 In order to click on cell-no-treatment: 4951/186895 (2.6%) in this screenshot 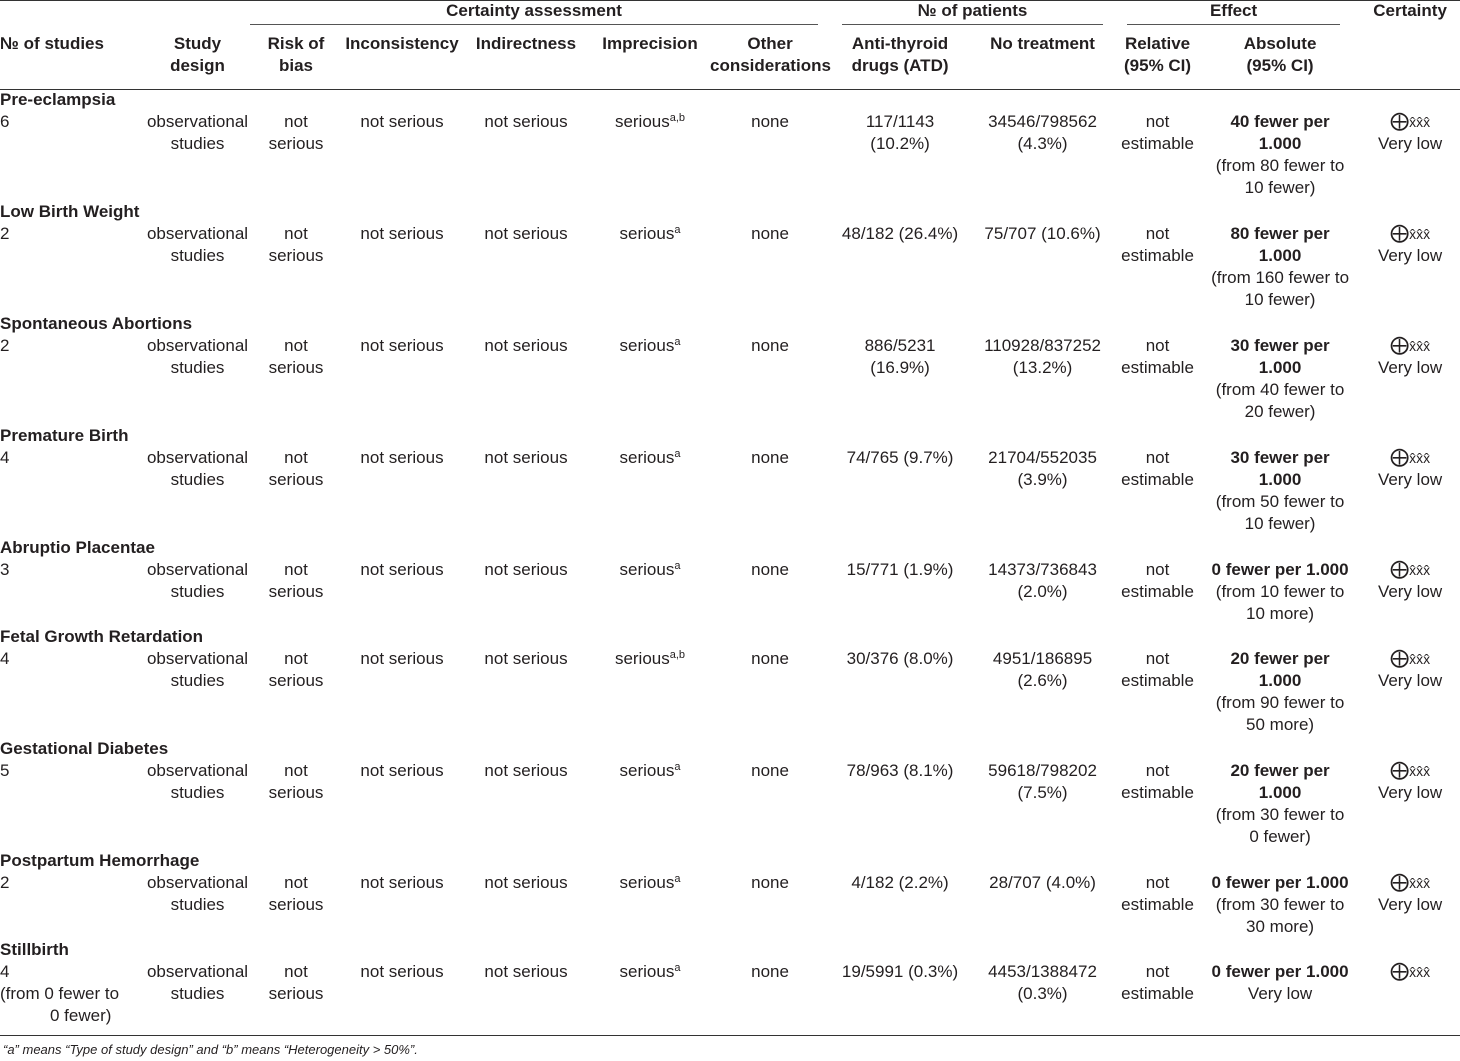, I will do `click(1042, 669)`.